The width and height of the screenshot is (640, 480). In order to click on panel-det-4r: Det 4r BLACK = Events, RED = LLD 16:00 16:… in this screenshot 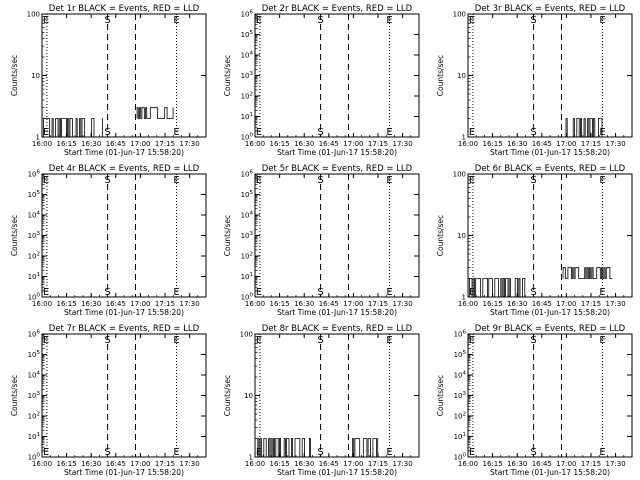, I will do `click(108, 240)`.